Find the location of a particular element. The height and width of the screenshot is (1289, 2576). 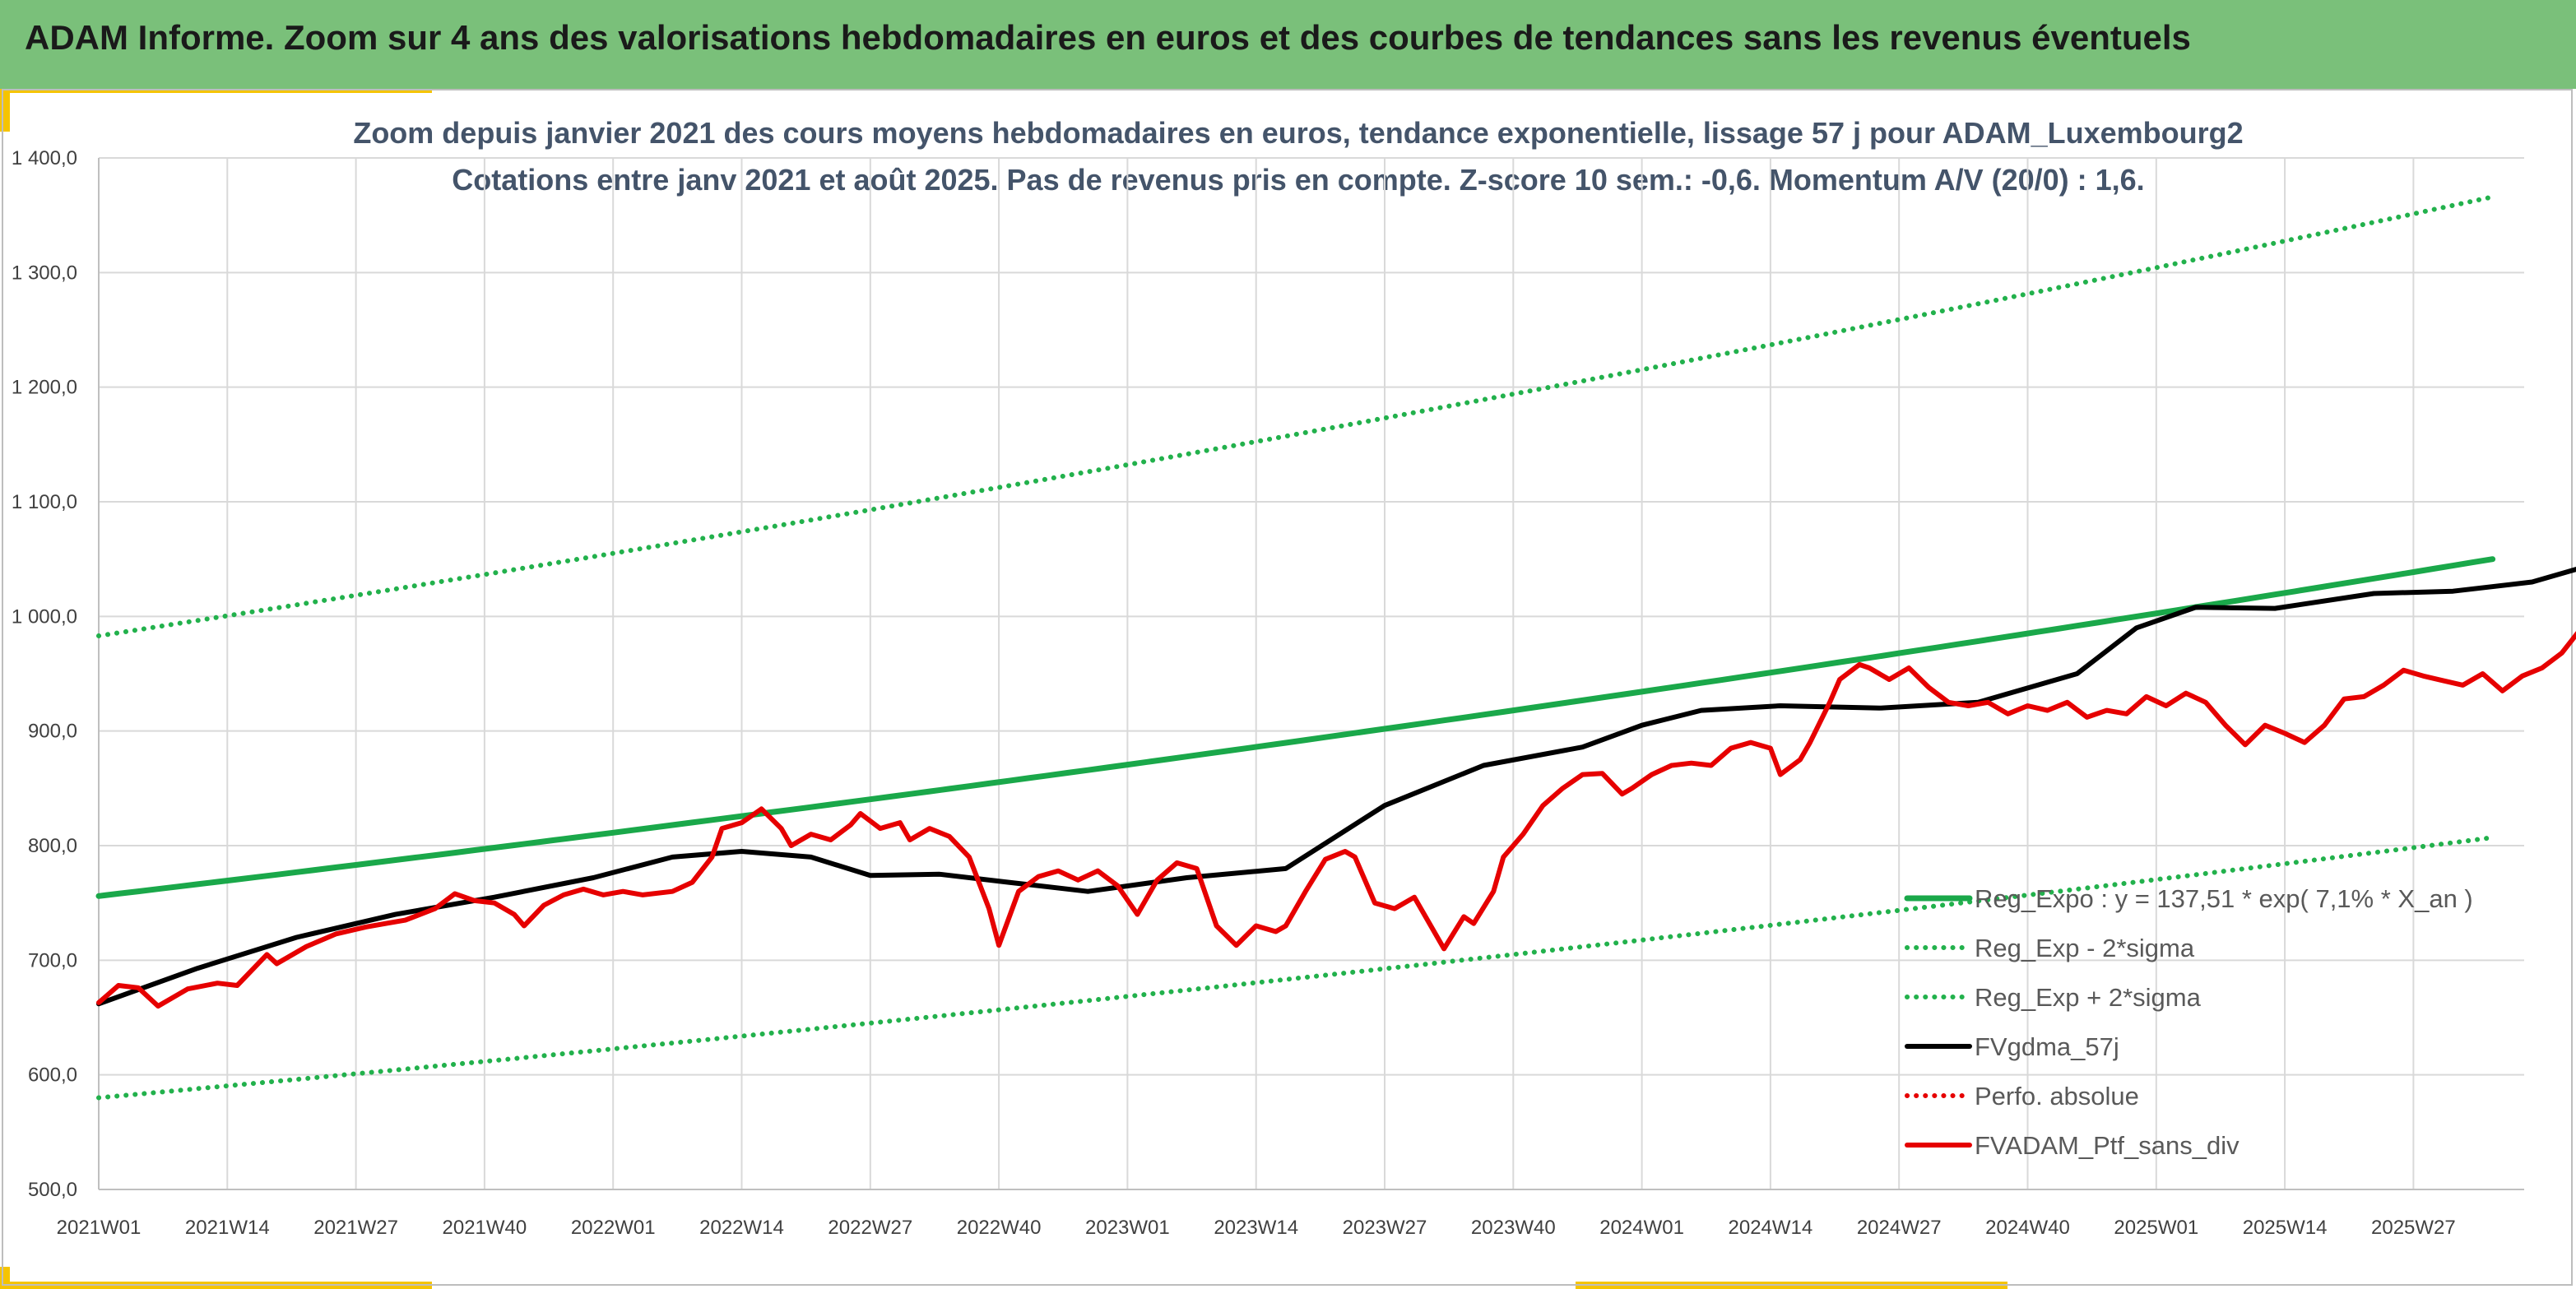

x-tick-label: 2021W14 is located at coordinates (228, 1228).